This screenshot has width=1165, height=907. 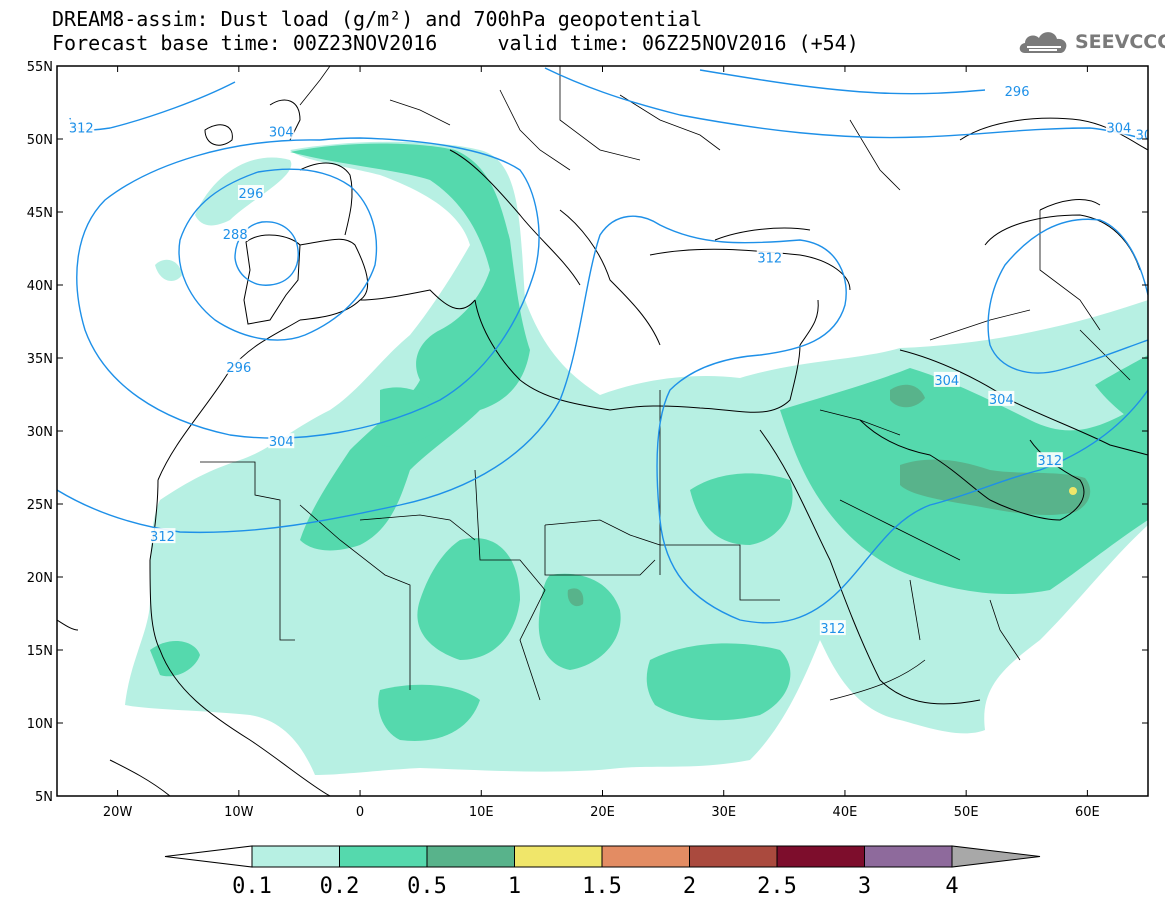 I want to click on lon-label: 10E, so click(x=481, y=812).